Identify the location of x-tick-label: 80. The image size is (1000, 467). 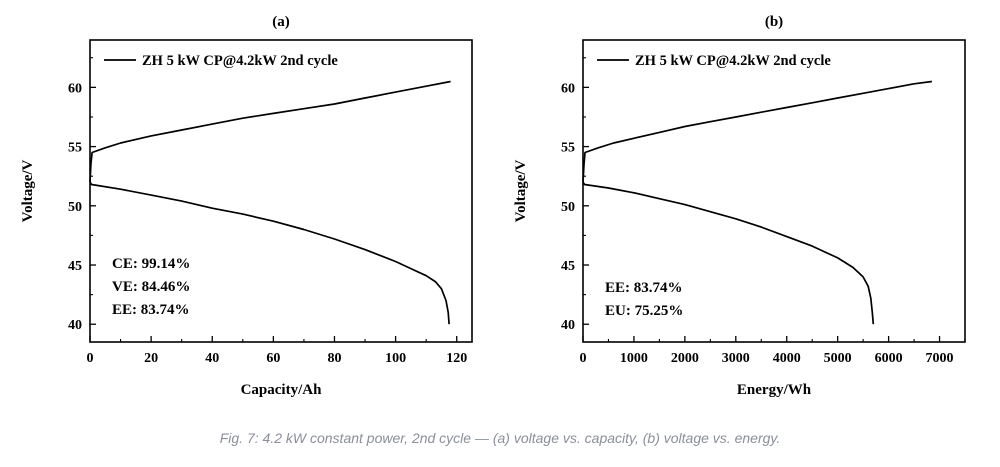
(334, 358).